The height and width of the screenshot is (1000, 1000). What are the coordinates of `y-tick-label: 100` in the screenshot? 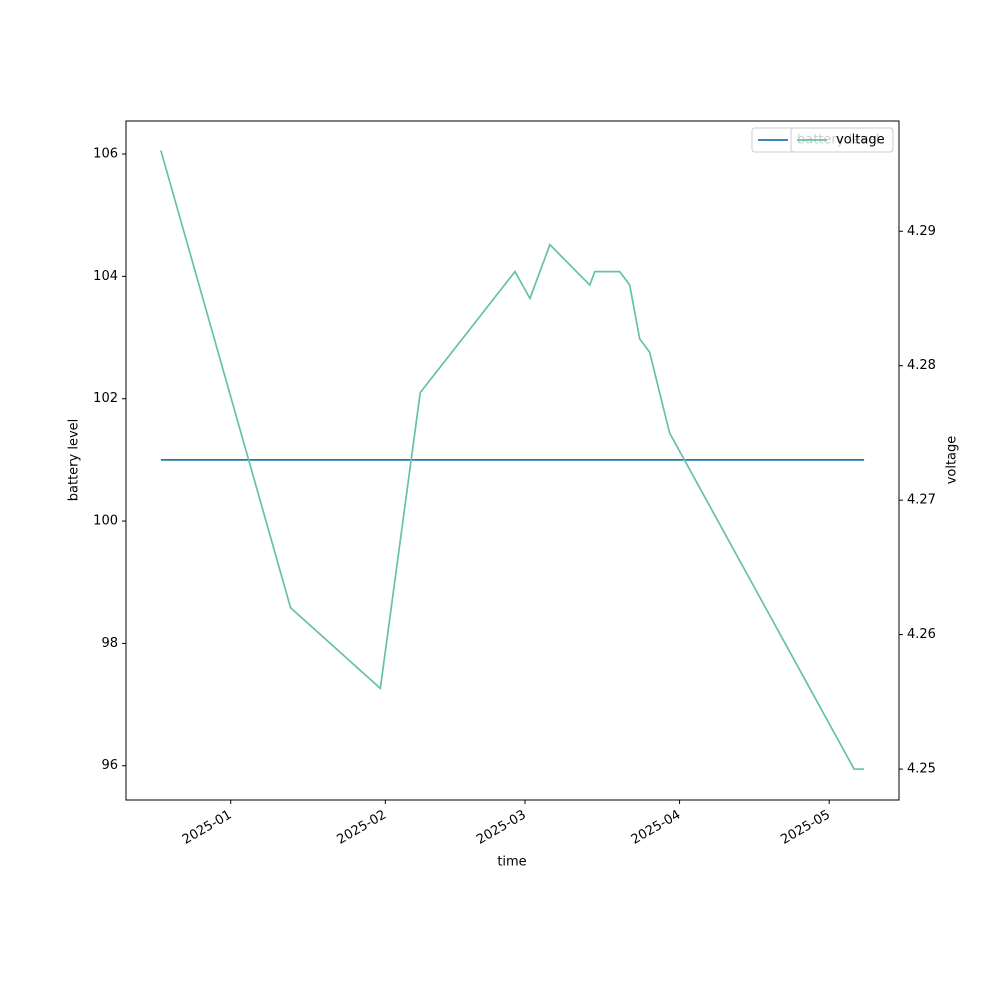 It's located at (105, 521).